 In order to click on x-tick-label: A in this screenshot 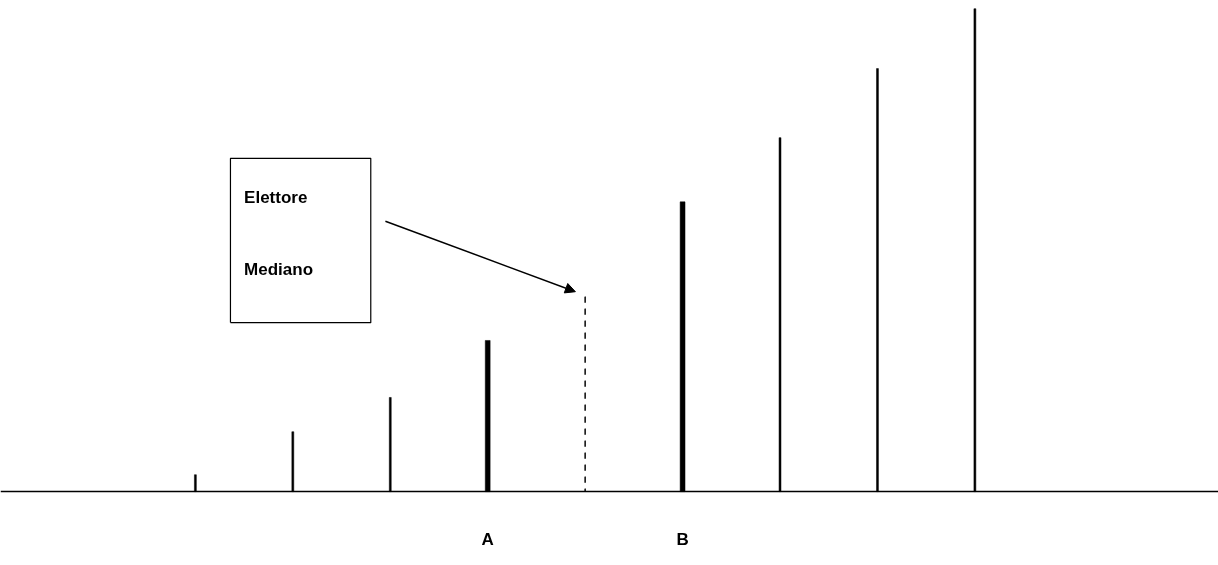, I will do `click(487, 540)`.